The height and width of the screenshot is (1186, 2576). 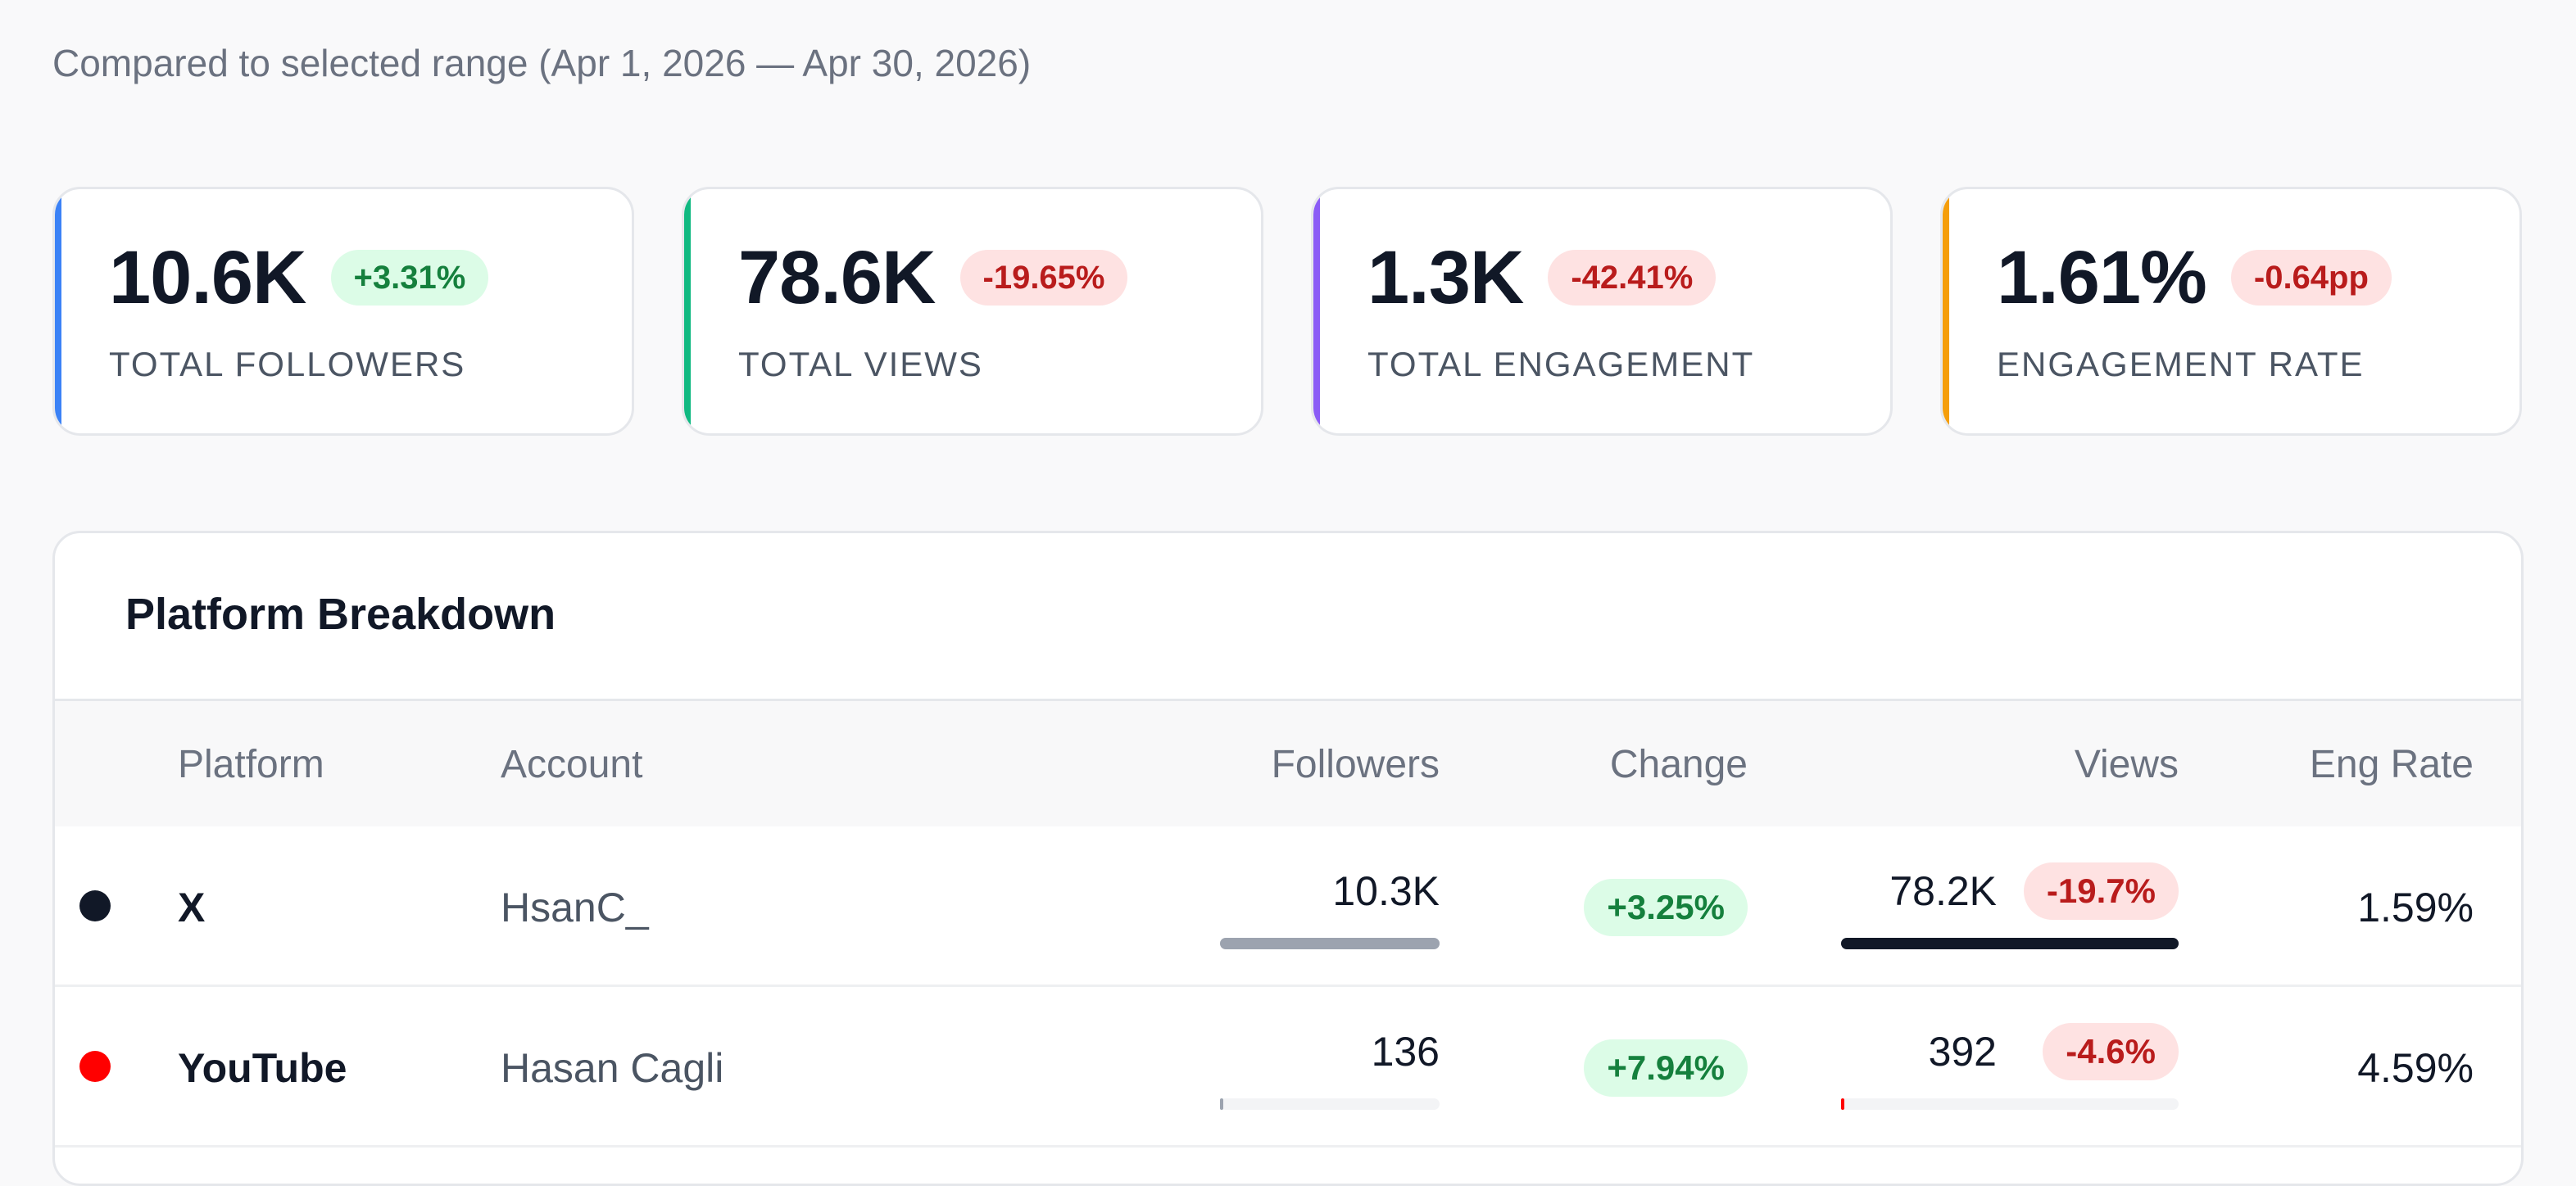 I want to click on card-engagement-rate: 1.61% -0.64pp ENGAGEMENT RATE, so click(x=2231, y=311).